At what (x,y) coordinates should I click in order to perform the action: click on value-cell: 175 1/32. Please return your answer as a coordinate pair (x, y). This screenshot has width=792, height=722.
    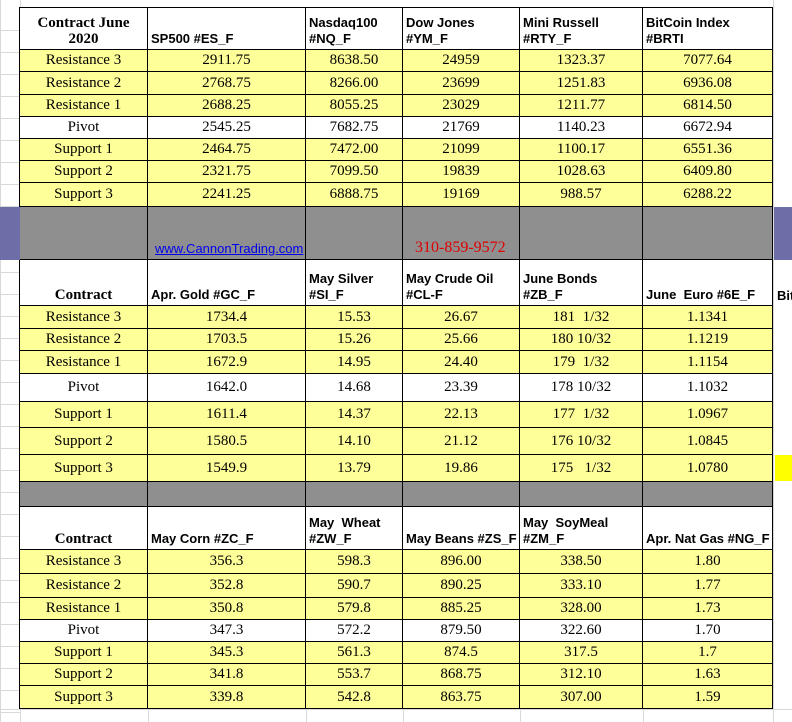
    Looking at the image, I should click on (581, 468).